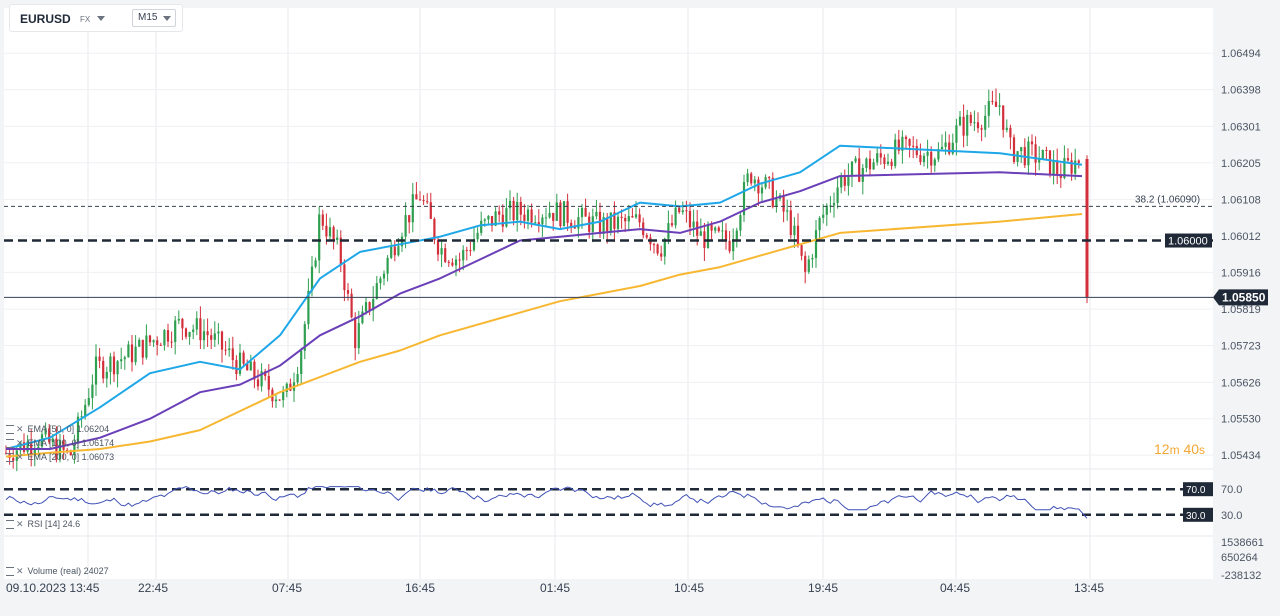 The width and height of the screenshot is (1280, 616). What do you see at coordinates (45, 19) in the screenshot?
I see `symbol-label: EURUSD` at bounding box center [45, 19].